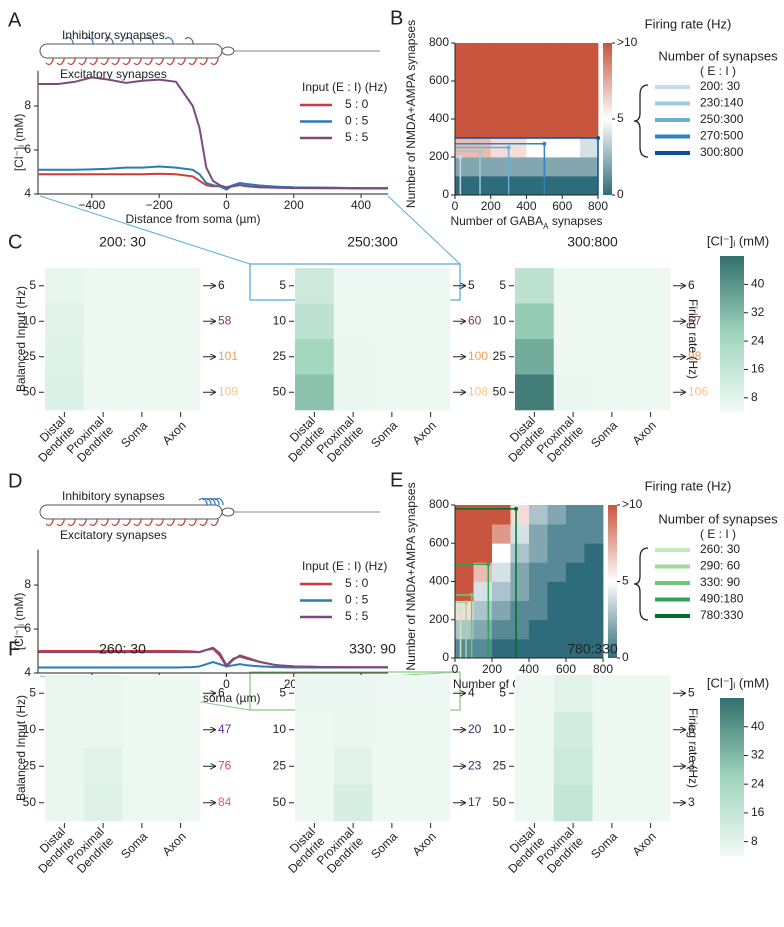  Describe the element at coordinates (302, 440) in the screenshot. I see `x-tick-label: DistalDendrite` at that location.